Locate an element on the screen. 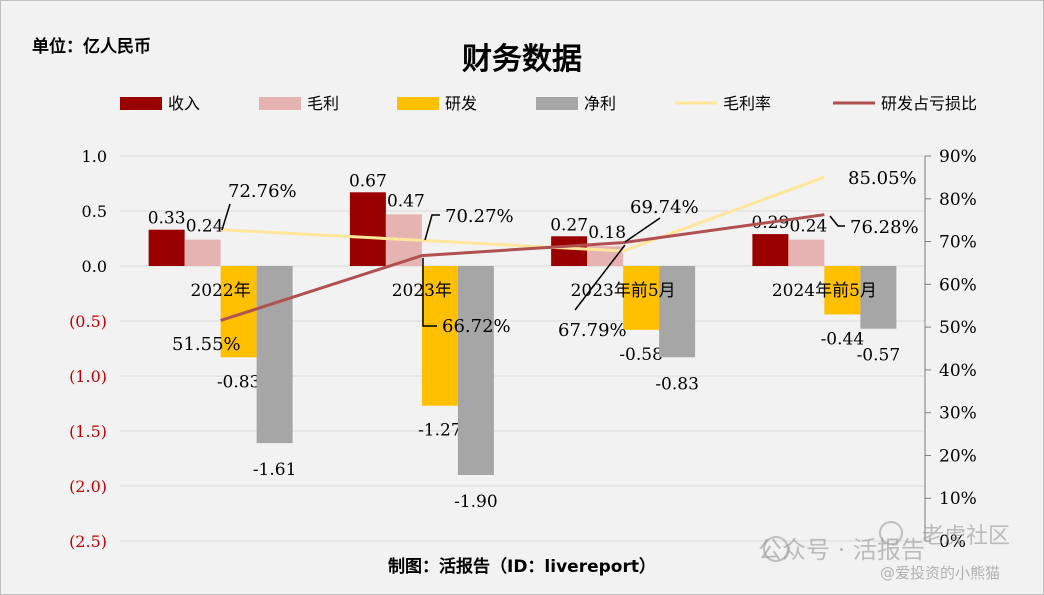  legend-label: 毛利 is located at coordinates (323, 103).